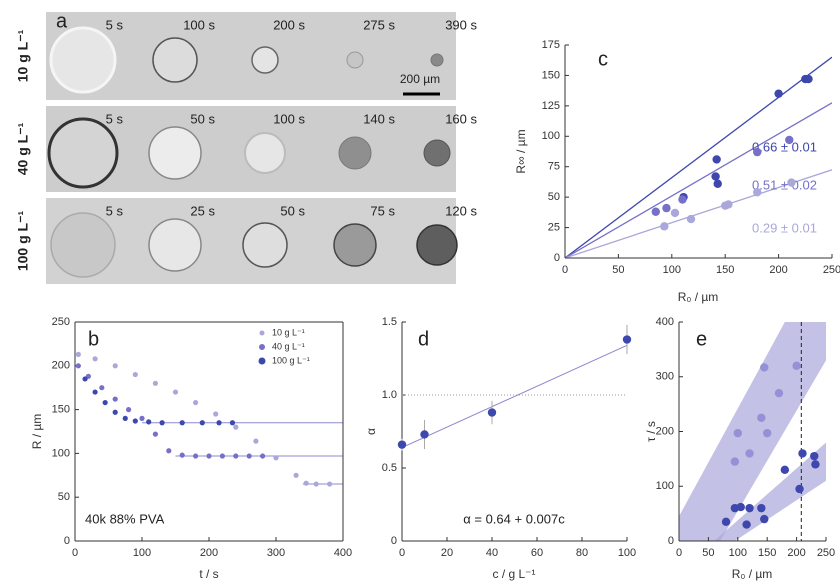 Image resolution: width=840 pixels, height=583 pixels. I want to click on y-tick-label: 25, so click(554, 227).